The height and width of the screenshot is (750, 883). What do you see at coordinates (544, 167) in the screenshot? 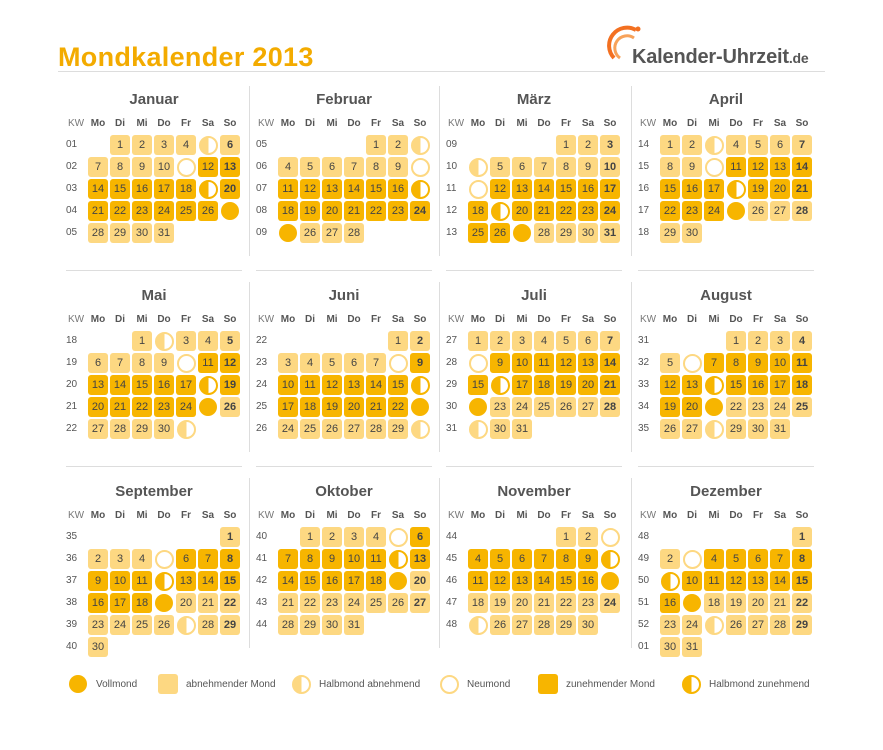
I see `waning-day: 7` at bounding box center [544, 167].